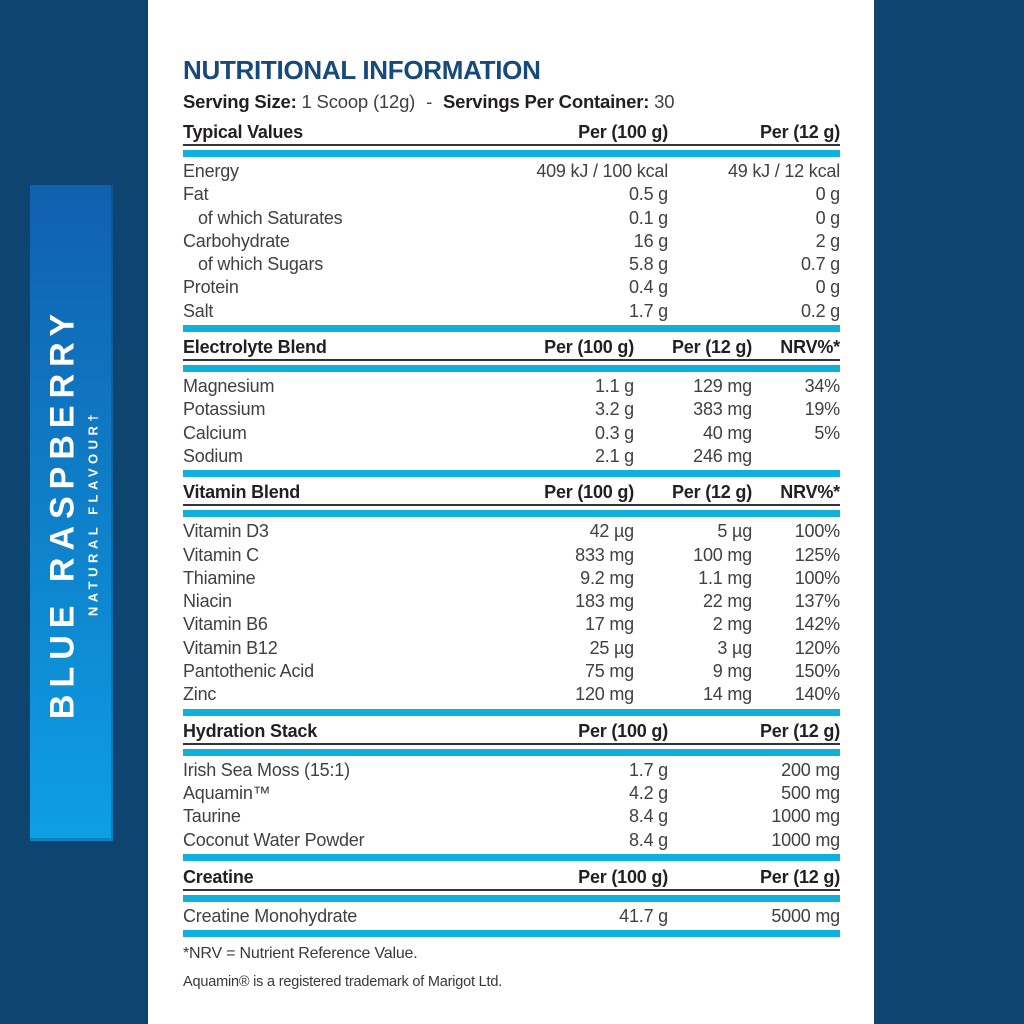 This screenshot has width=1024, height=1024. I want to click on row-label: Niacin, so click(207, 601).